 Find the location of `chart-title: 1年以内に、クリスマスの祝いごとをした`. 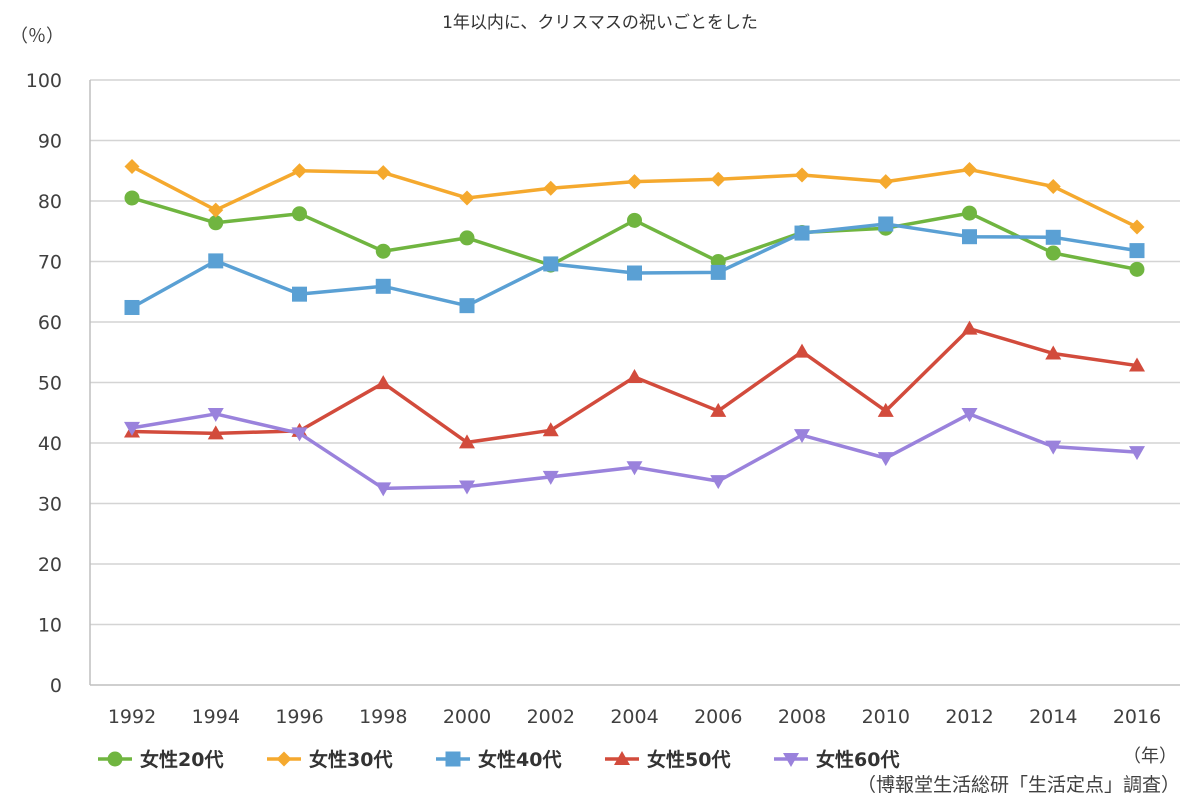

chart-title: 1年以内に、クリスマスの祝いごとをした is located at coordinates (600, 23).